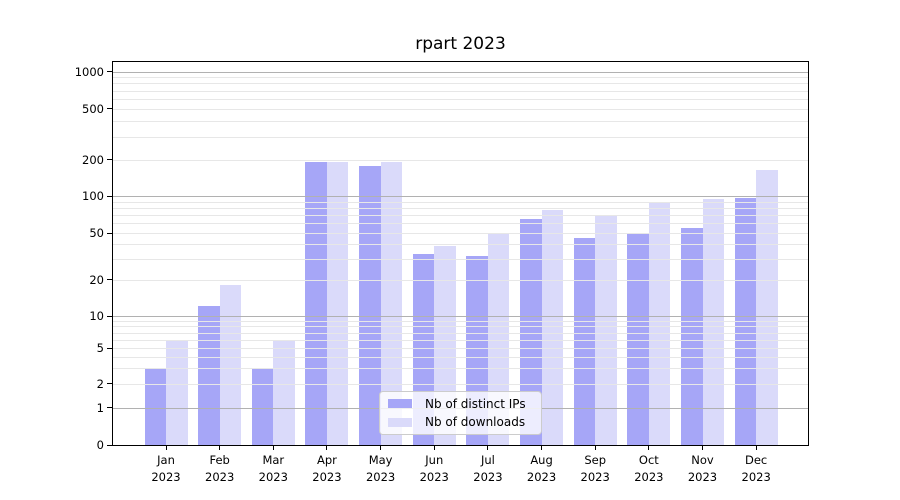 This screenshot has height=500, width=900. What do you see at coordinates (692, 336) in the screenshot?
I see `bar-nov-2023-distinct-ips` at bounding box center [692, 336].